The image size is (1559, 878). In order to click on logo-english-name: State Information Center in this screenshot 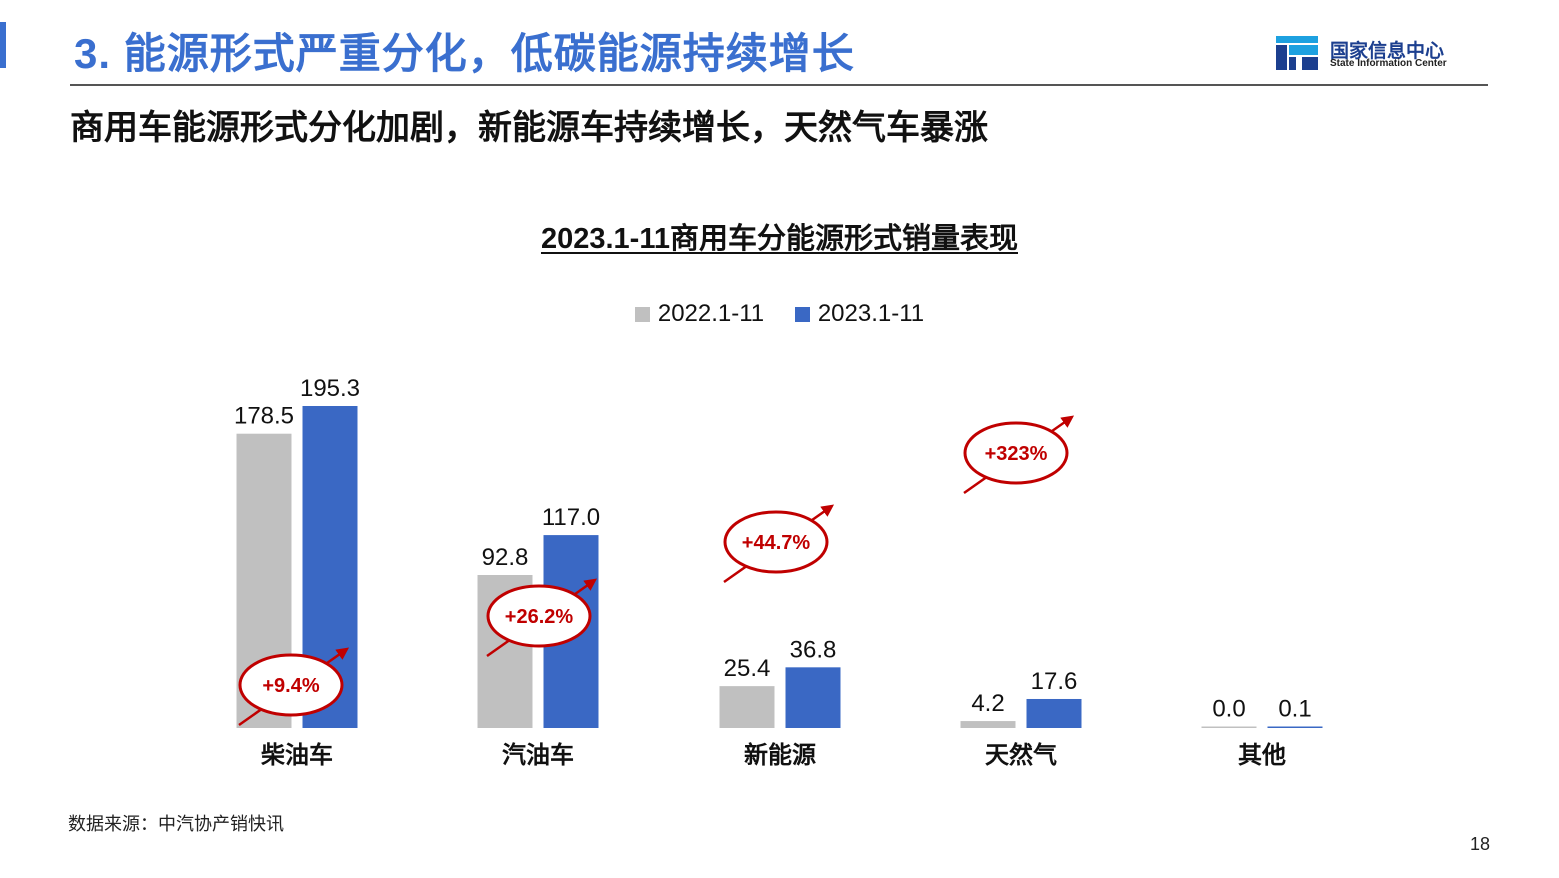, I will do `click(1388, 63)`.